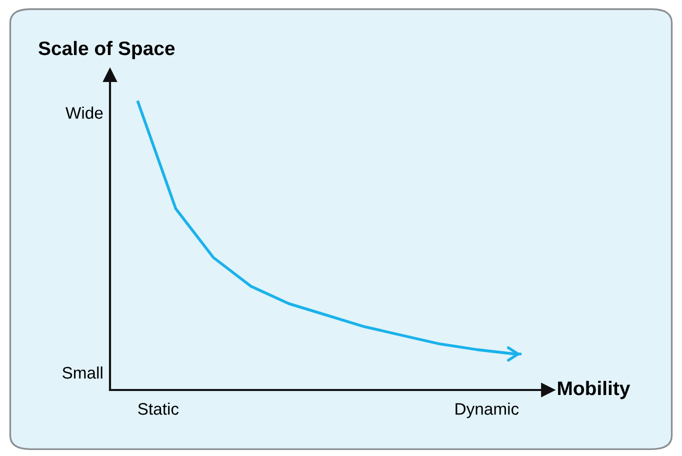 The height and width of the screenshot is (456, 682). What do you see at coordinates (487, 410) in the screenshot?
I see `text: Dynamic` at bounding box center [487, 410].